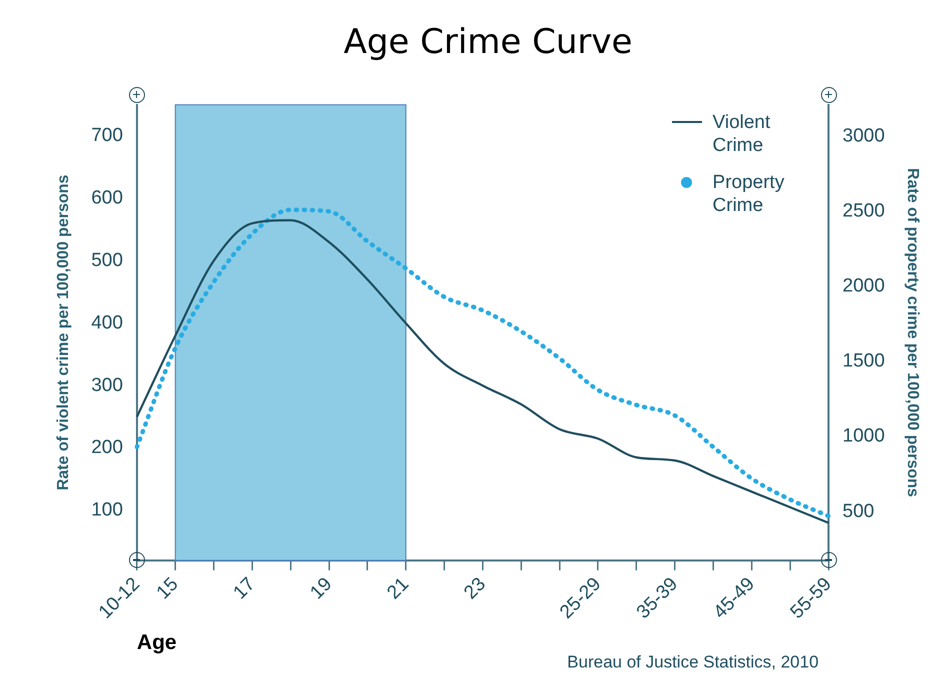 The width and height of the screenshot is (946, 700). What do you see at coordinates (107, 198) in the screenshot?
I see `y-tick-label: 600` at bounding box center [107, 198].